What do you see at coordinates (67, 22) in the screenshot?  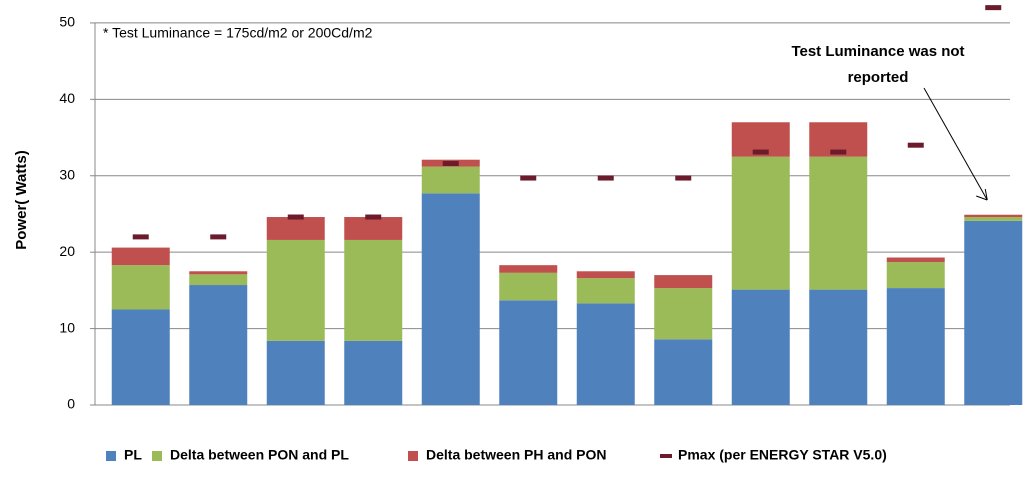 I see `y-tick-label: 50` at bounding box center [67, 22].